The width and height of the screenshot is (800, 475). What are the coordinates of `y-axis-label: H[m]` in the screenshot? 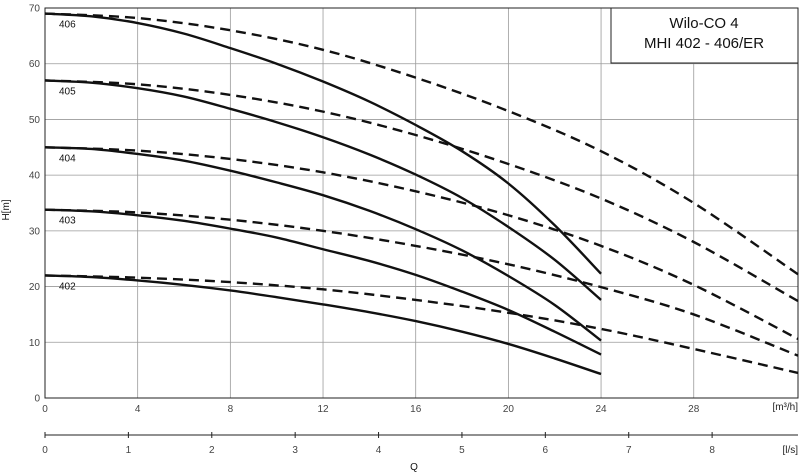 It's located at (6, 209).